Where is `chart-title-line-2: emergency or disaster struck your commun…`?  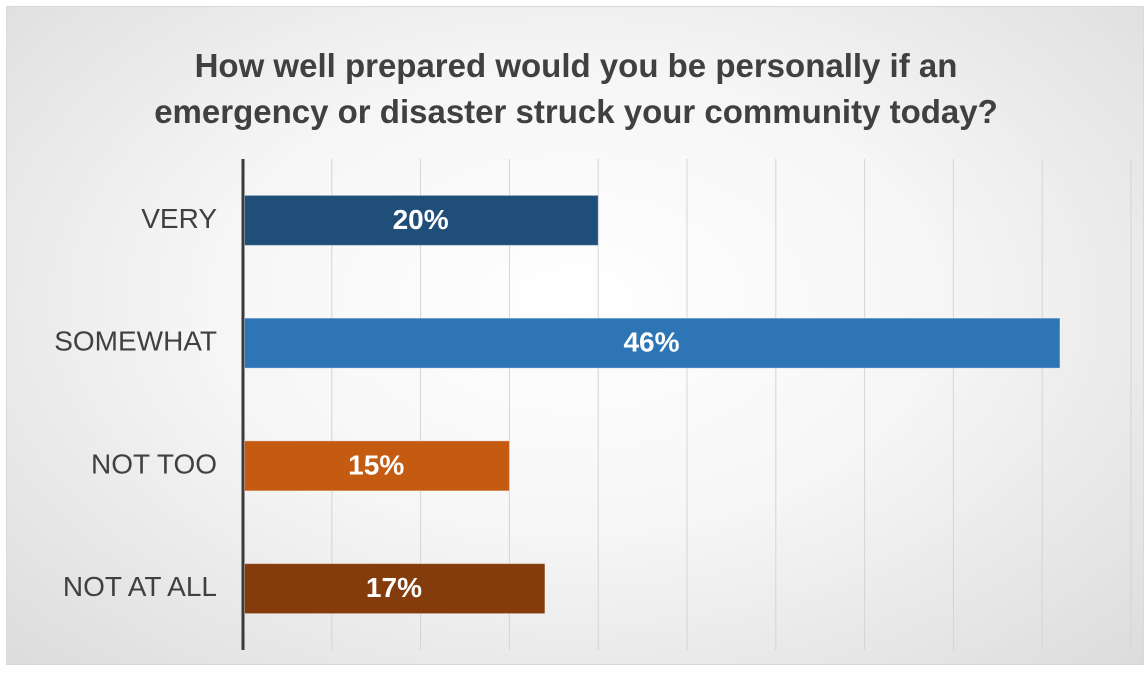
chart-title-line-2: emergency or disaster struck your commun… is located at coordinates (576, 111).